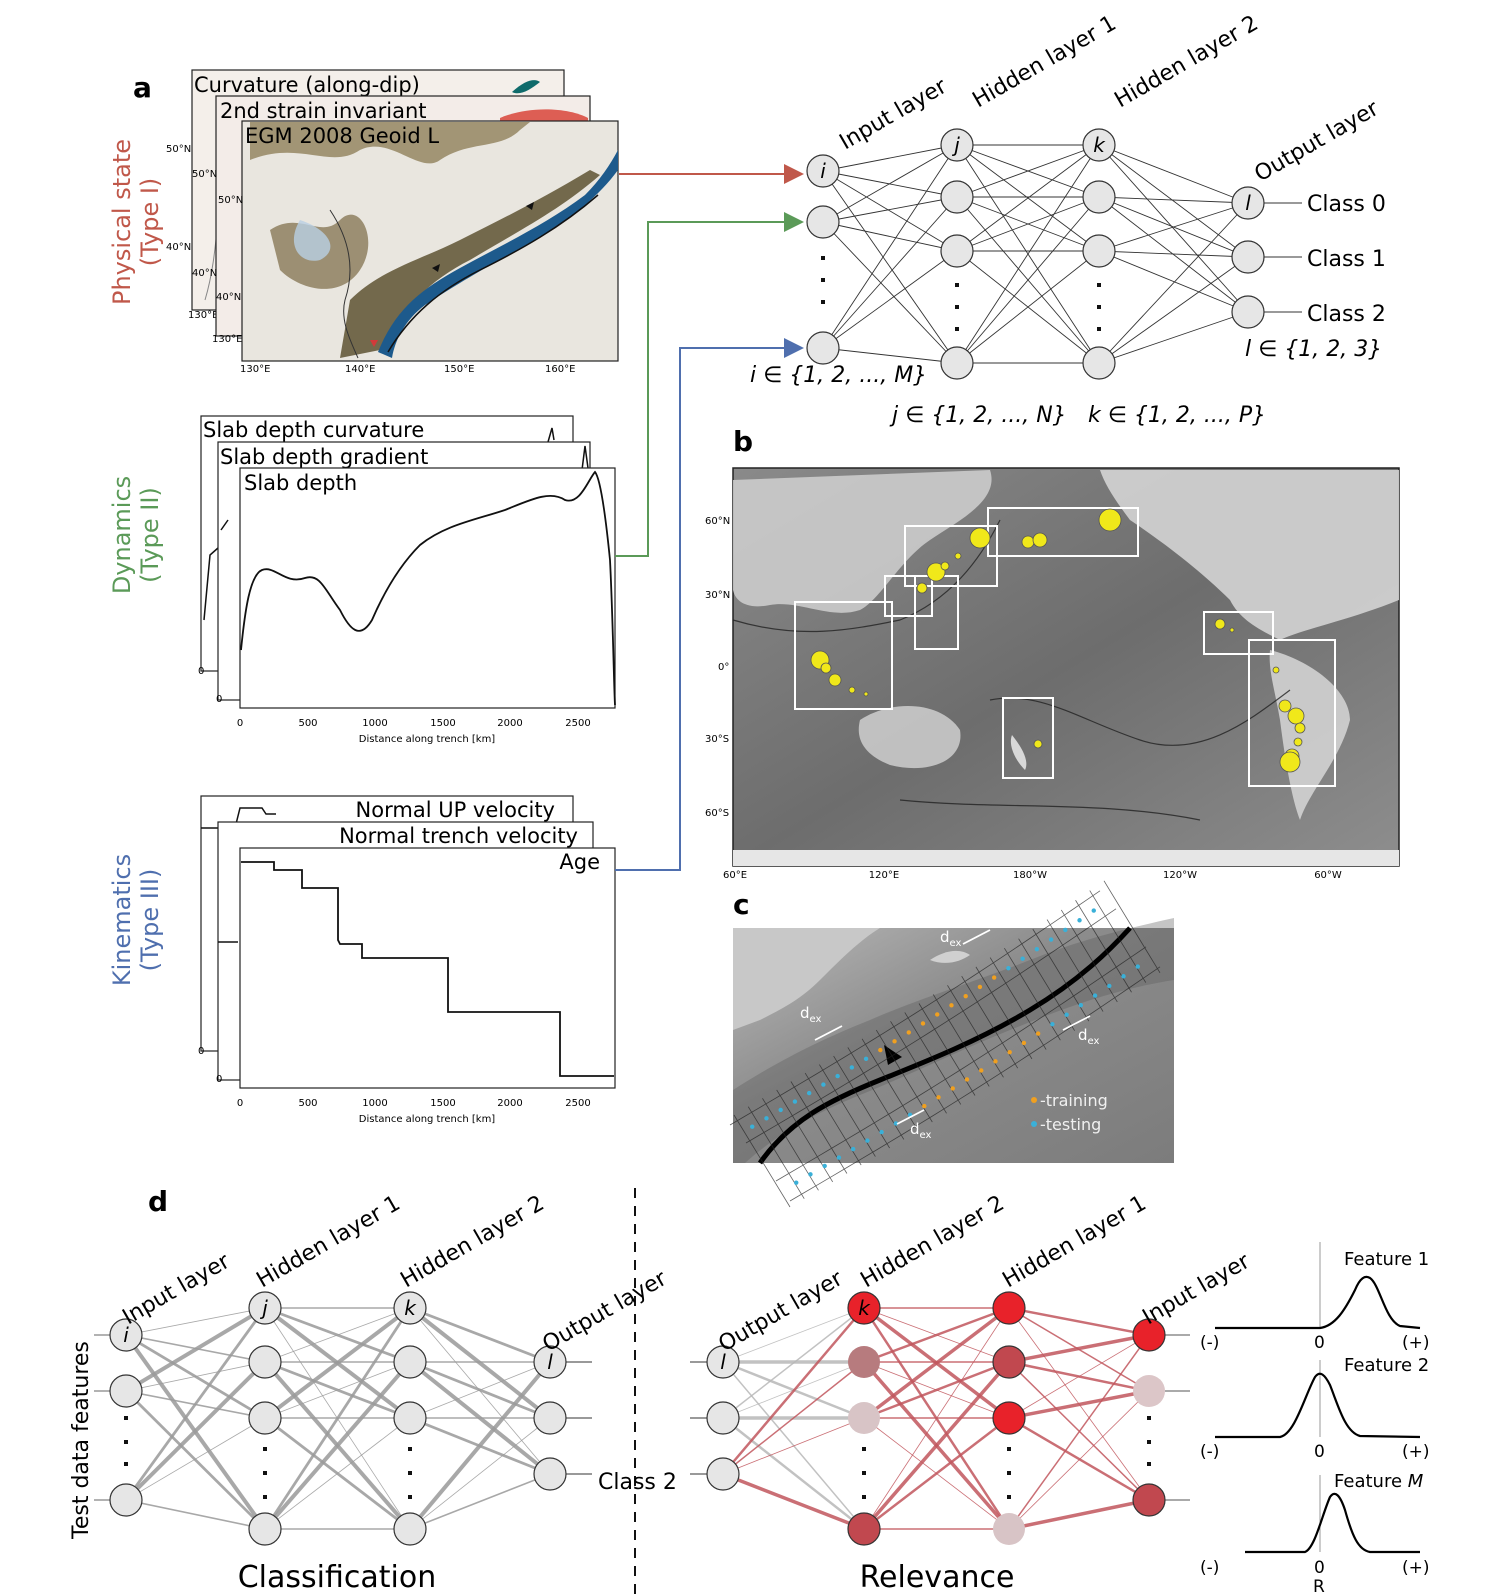 This screenshot has width=1502, height=1594. Describe the element at coordinates (1187, 62) in the screenshot. I see `layer-label-hidden2: Hidden layer 2` at that location.